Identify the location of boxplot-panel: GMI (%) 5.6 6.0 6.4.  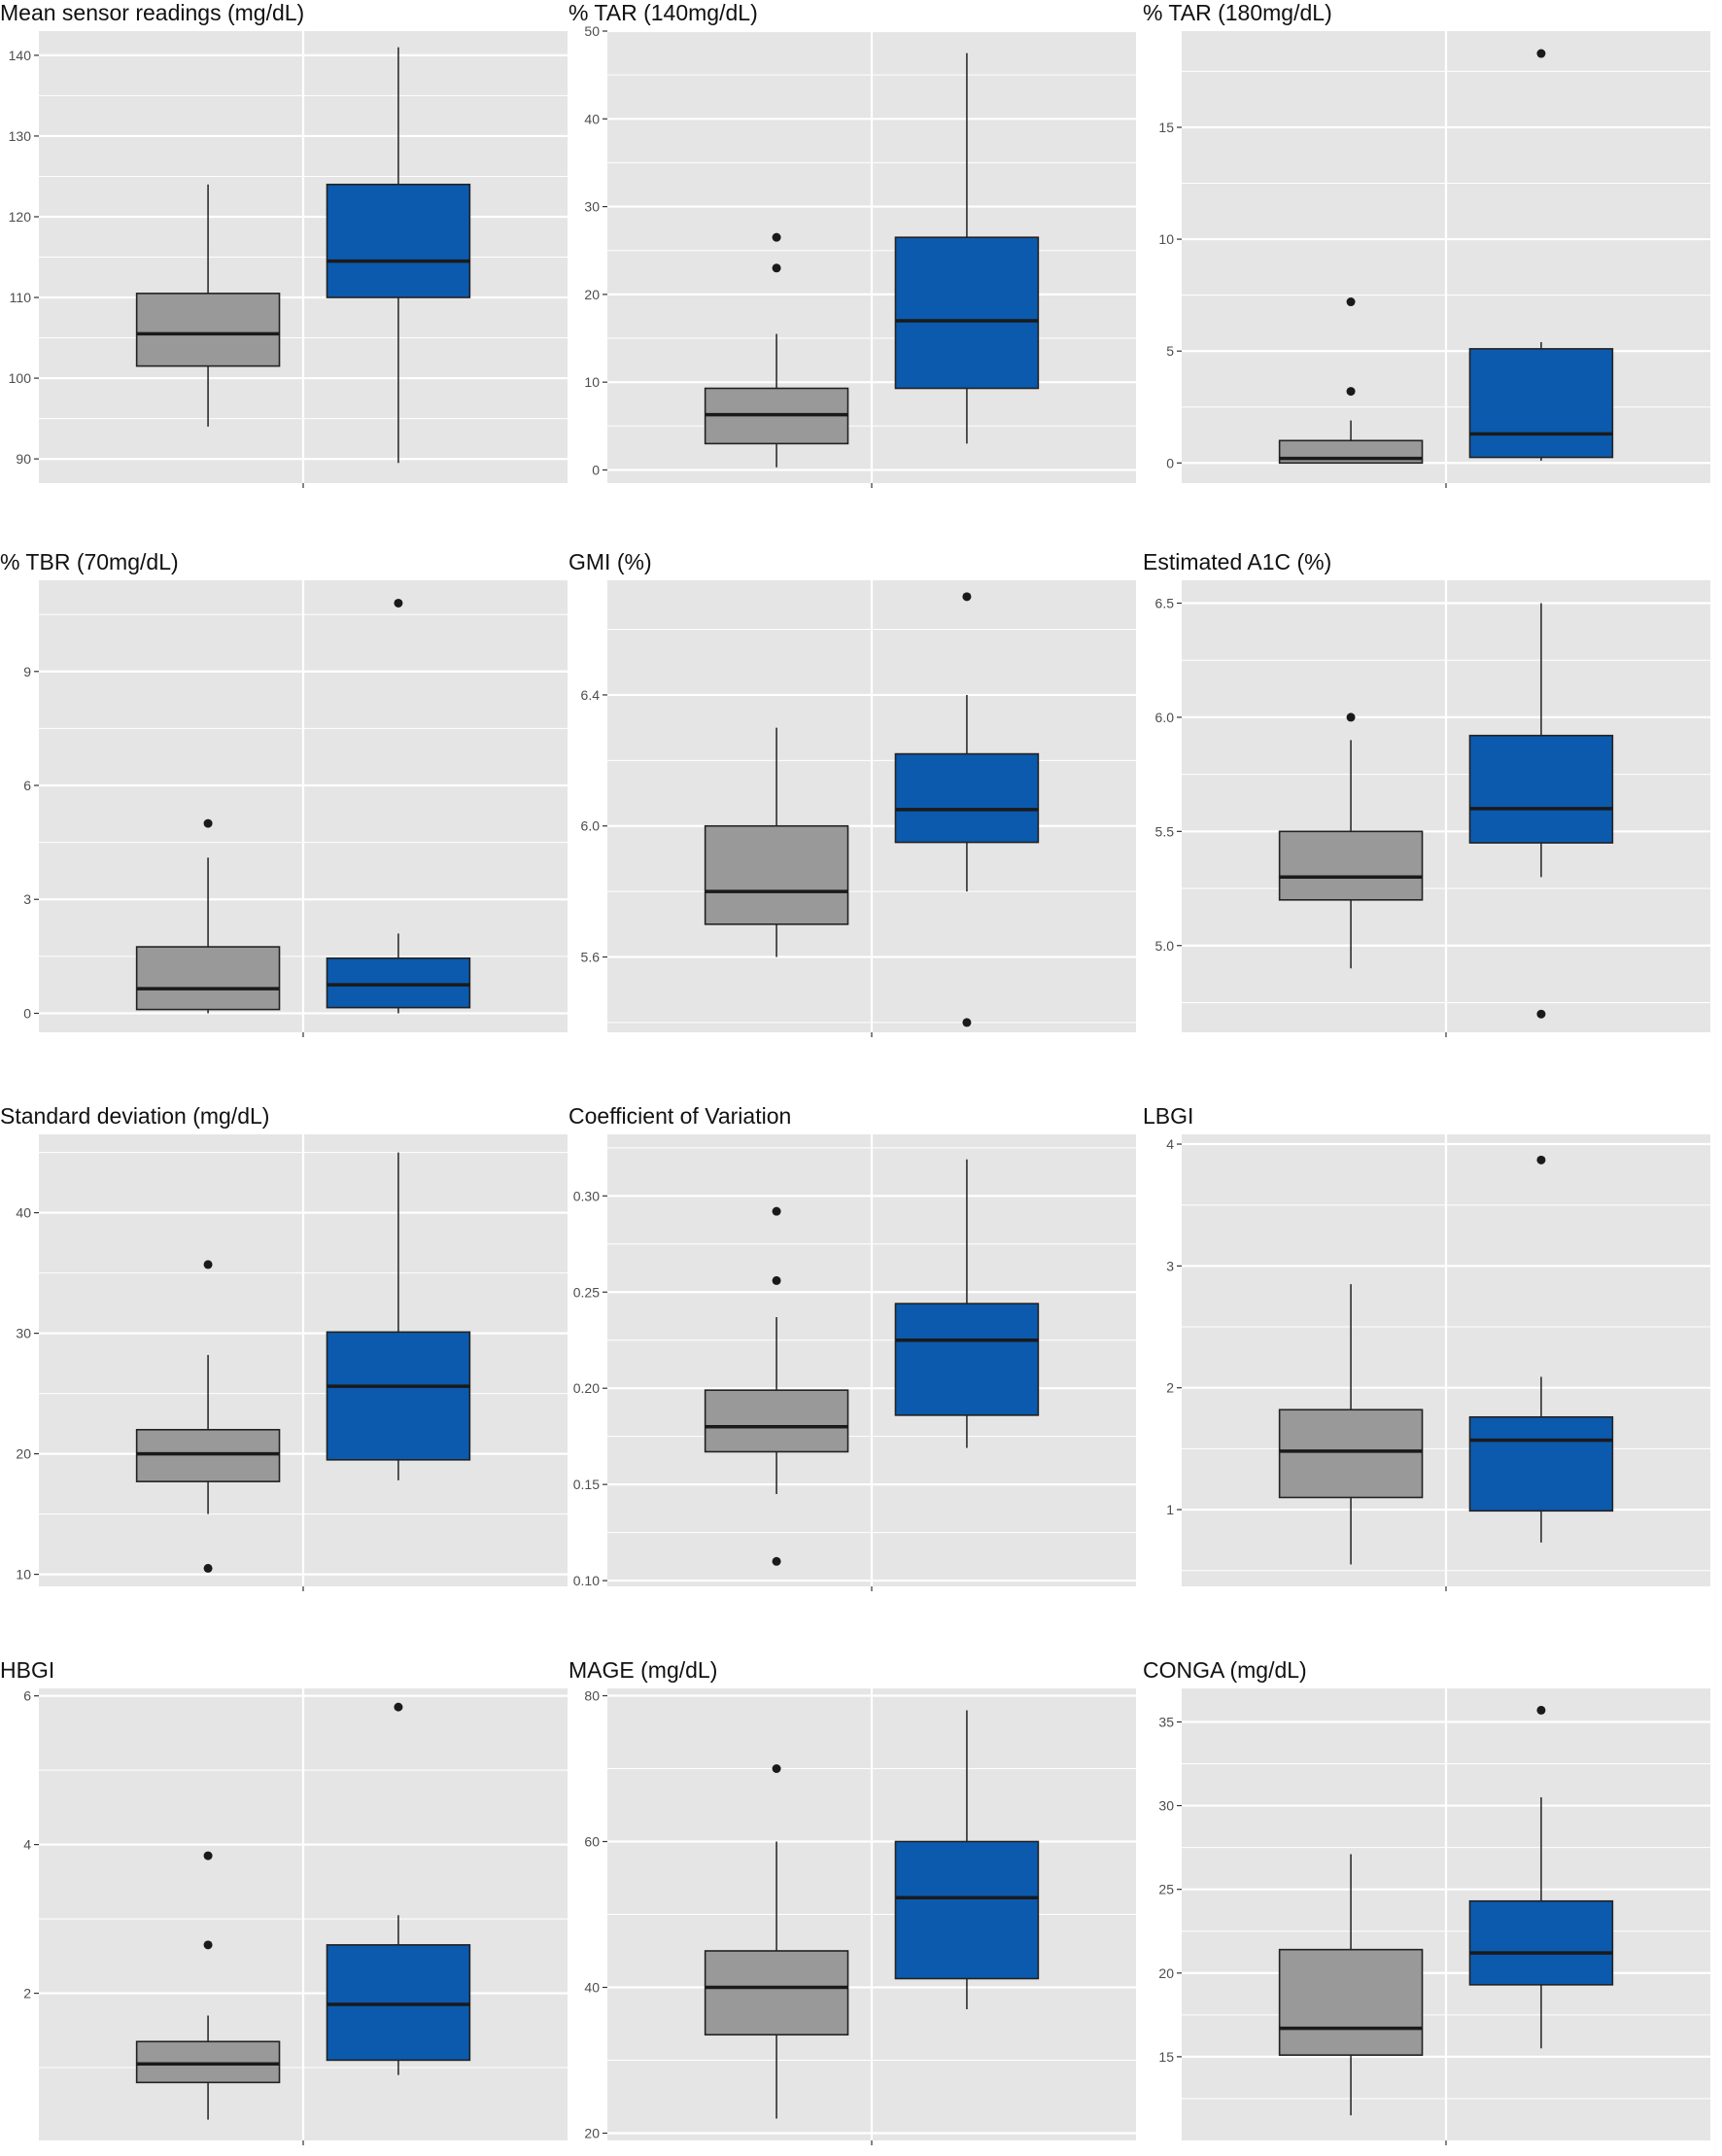
(855, 799).